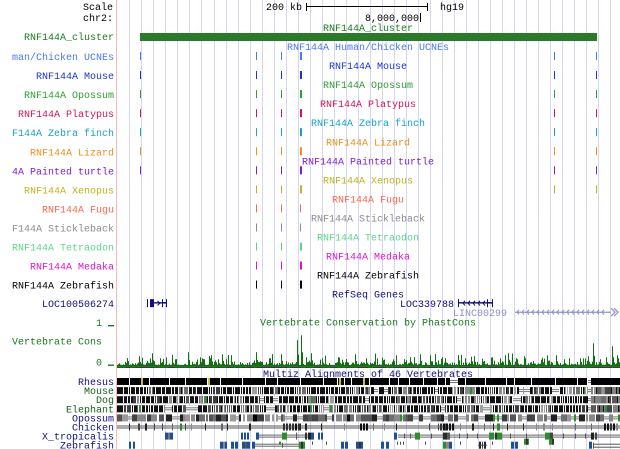  What do you see at coordinates (480, 314) in the screenshot?
I see `svg-text: LINC00299` at bounding box center [480, 314].